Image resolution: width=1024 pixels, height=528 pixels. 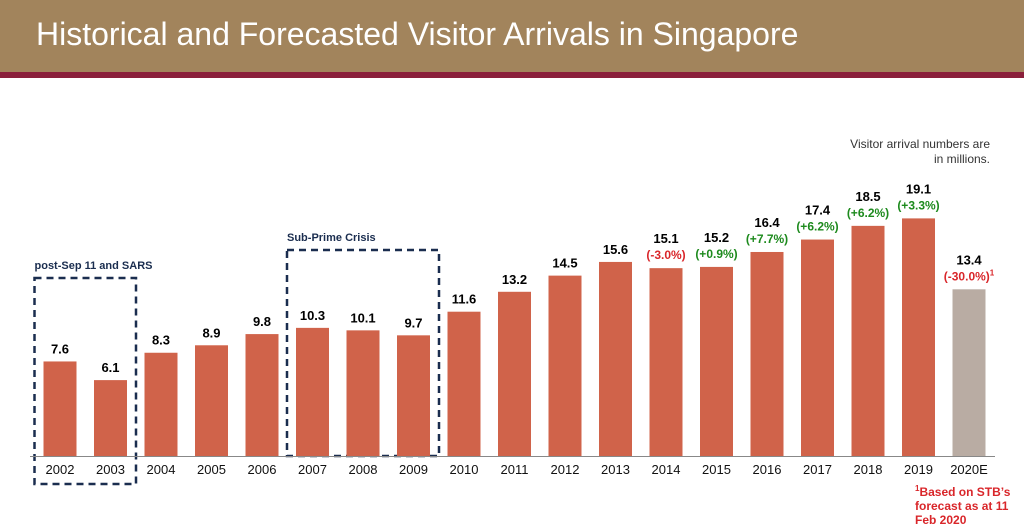 I want to click on change-label: (+7.7%), so click(x=767, y=239).